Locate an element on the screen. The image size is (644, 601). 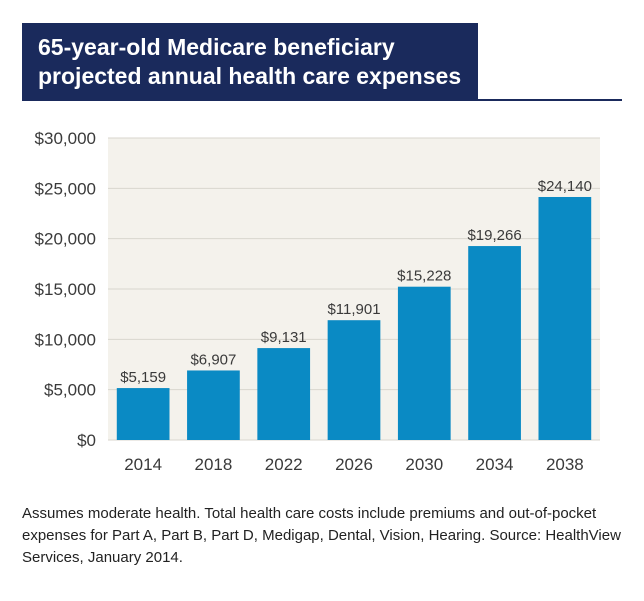
y-tick-label: $10,000 is located at coordinates (65, 339).